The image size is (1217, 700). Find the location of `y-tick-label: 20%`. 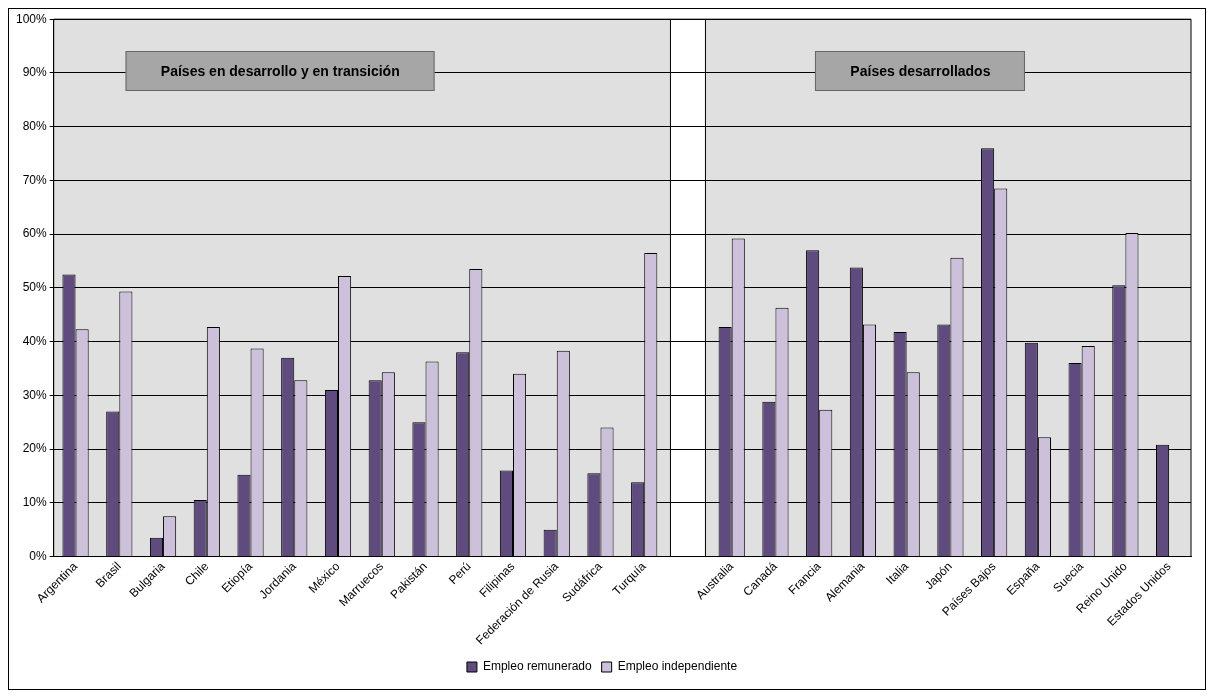

y-tick-label: 20% is located at coordinates (35, 448).